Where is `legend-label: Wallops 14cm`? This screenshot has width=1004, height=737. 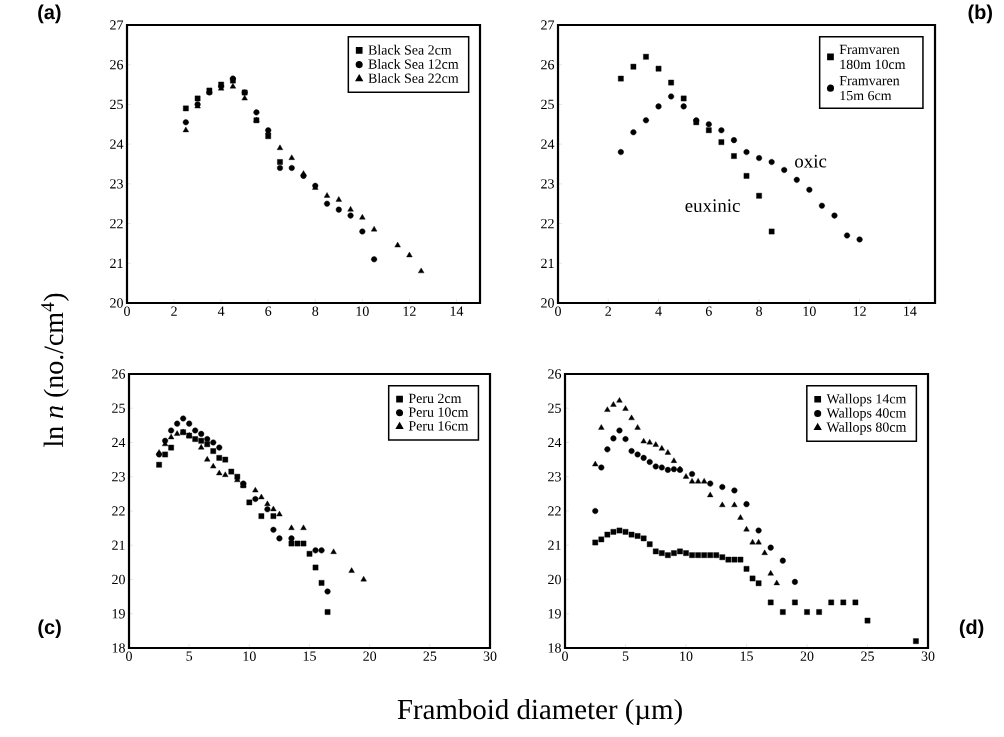 legend-label: Wallops 14cm is located at coordinates (866, 400).